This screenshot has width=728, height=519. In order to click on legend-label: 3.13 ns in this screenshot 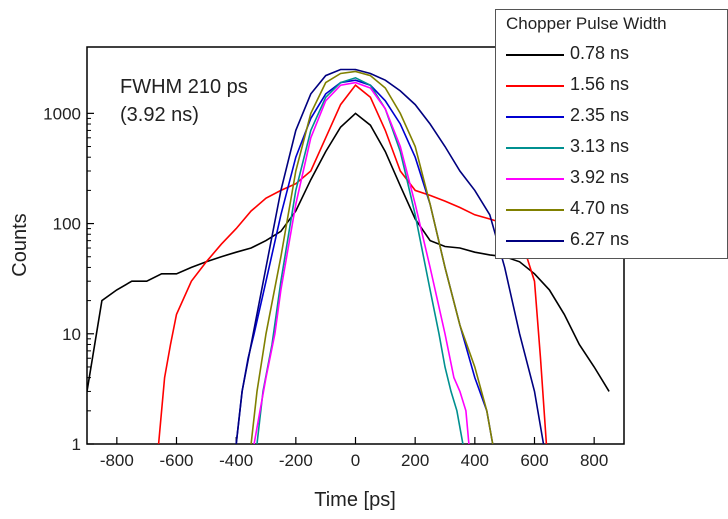, I will do `click(600, 146)`.